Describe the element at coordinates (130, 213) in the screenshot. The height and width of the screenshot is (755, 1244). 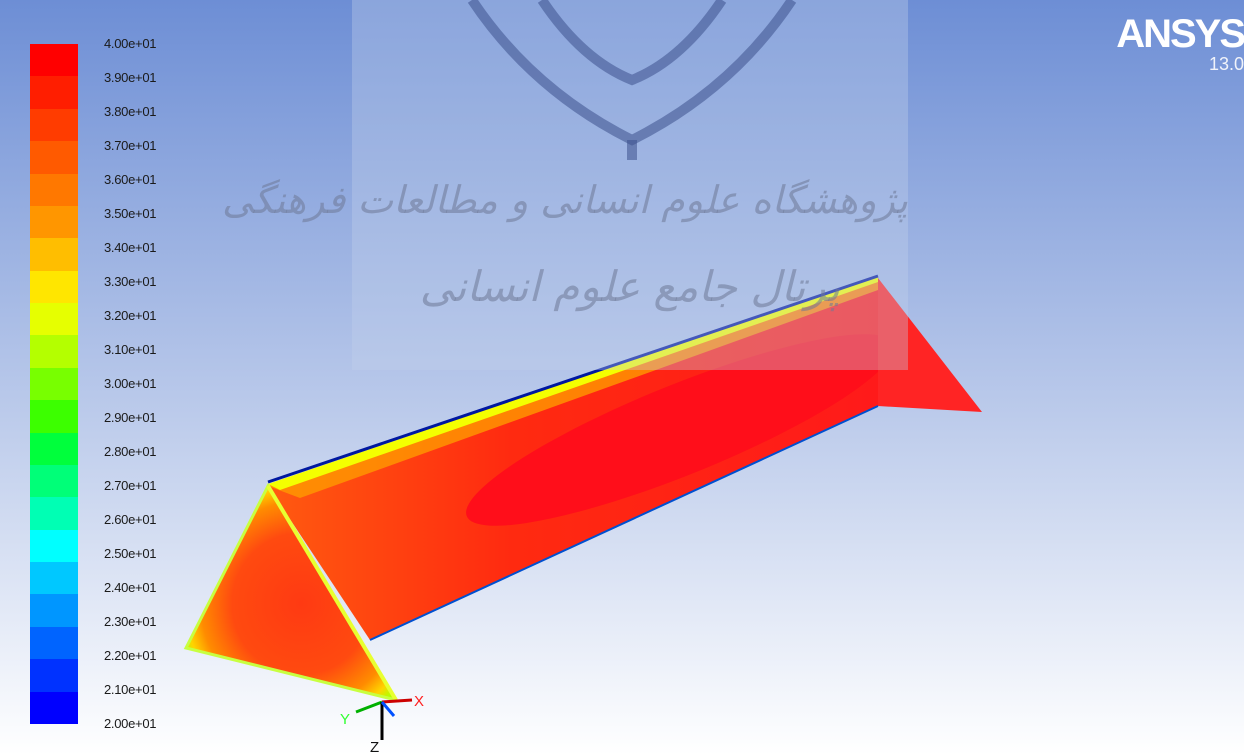
I see `legend-tick-label: 3.50e+01` at that location.